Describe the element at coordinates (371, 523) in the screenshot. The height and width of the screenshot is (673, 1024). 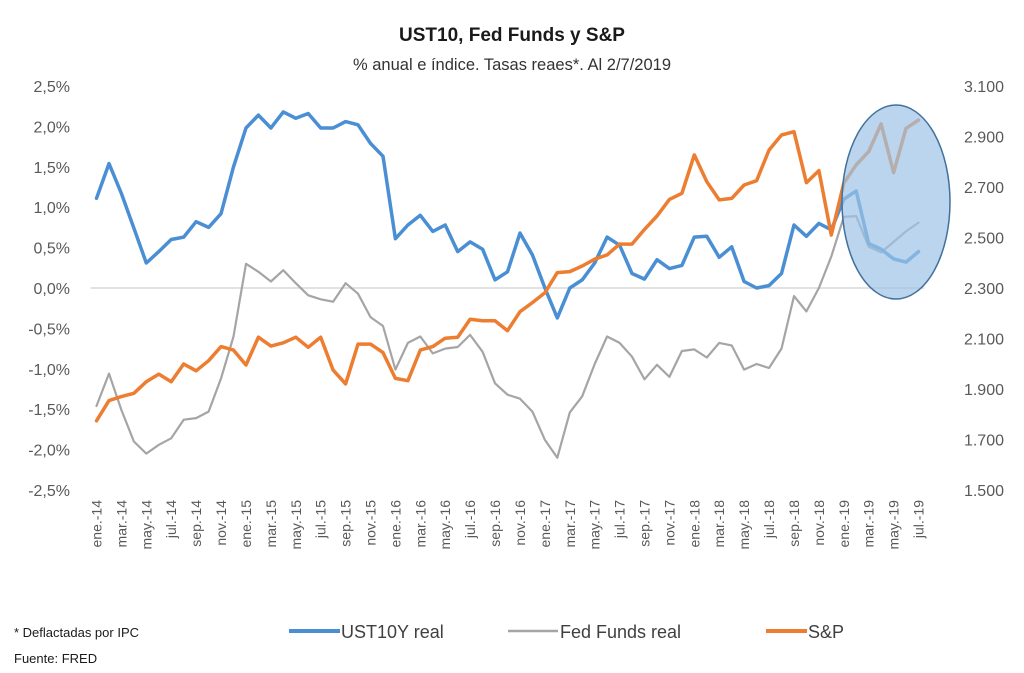
I see `x-tick-label: nov.-15` at that location.